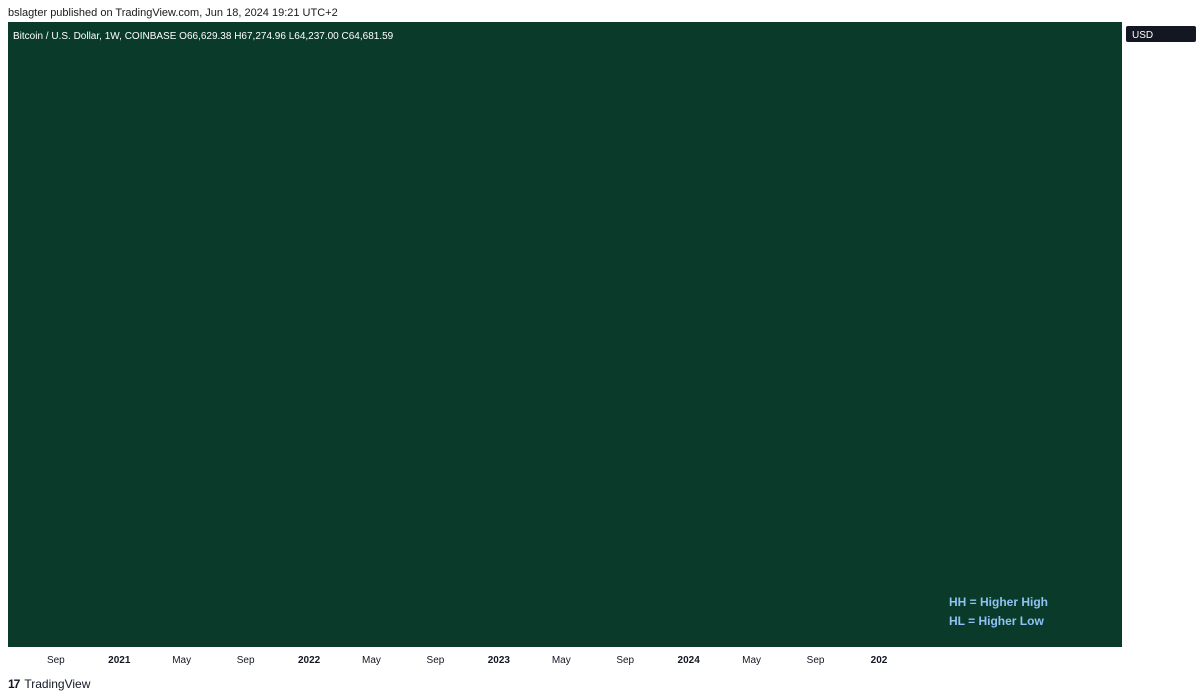 This screenshot has height=698, width=1200. I want to click on footer-brand: TradingView, so click(57, 684).